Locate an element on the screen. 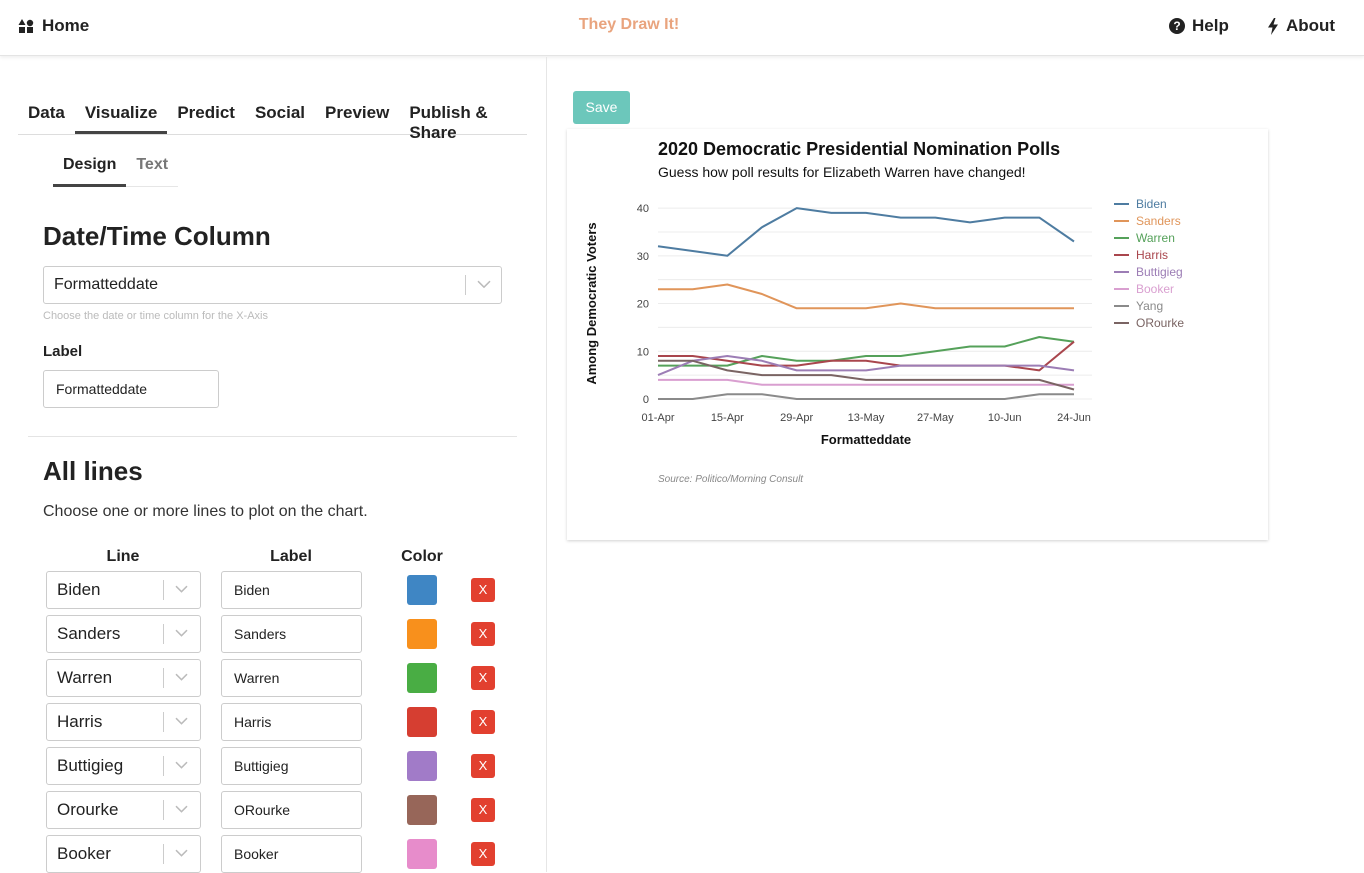 The width and height of the screenshot is (1364, 873). chart-source: Source: Politico/Morning Consult is located at coordinates (731, 479).